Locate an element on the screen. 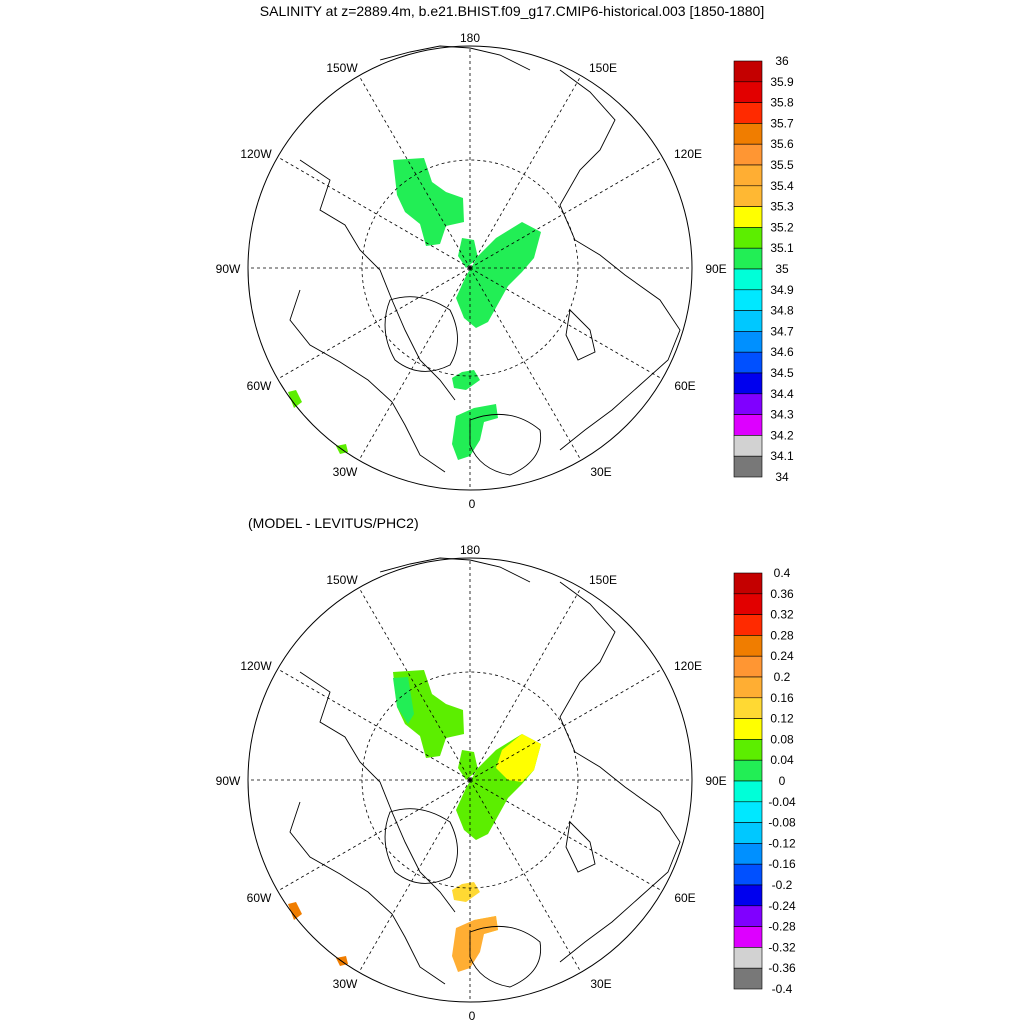 The width and height of the screenshot is (1024, 1024). colorbar-tick-label: 35 is located at coordinates (782, 269).